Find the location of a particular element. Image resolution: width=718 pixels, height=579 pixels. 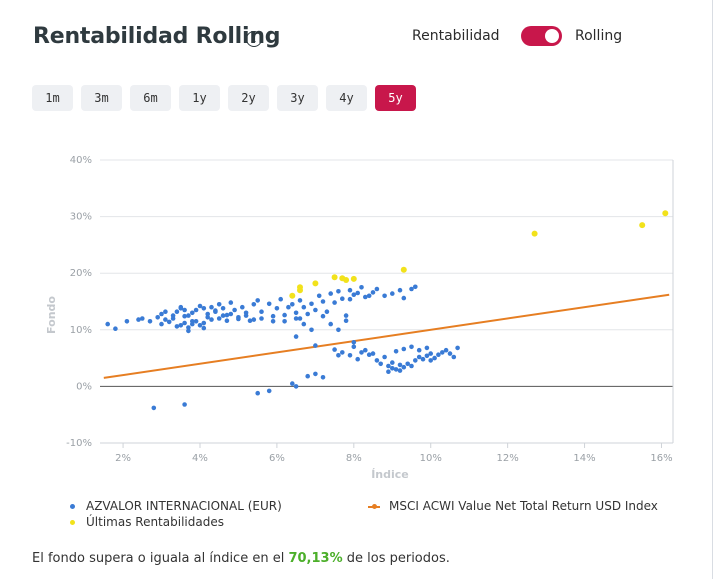

period-button-6m: 6m is located at coordinates (150, 98).